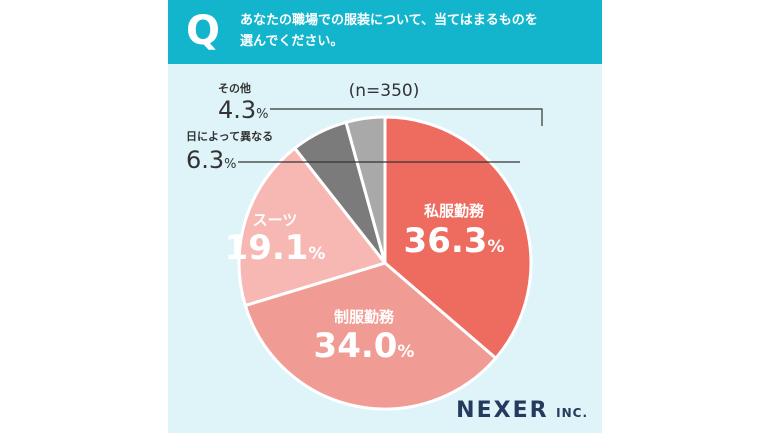 The image size is (770, 433). I want to click on slice-category-label: 日によって異なる, so click(229, 136).